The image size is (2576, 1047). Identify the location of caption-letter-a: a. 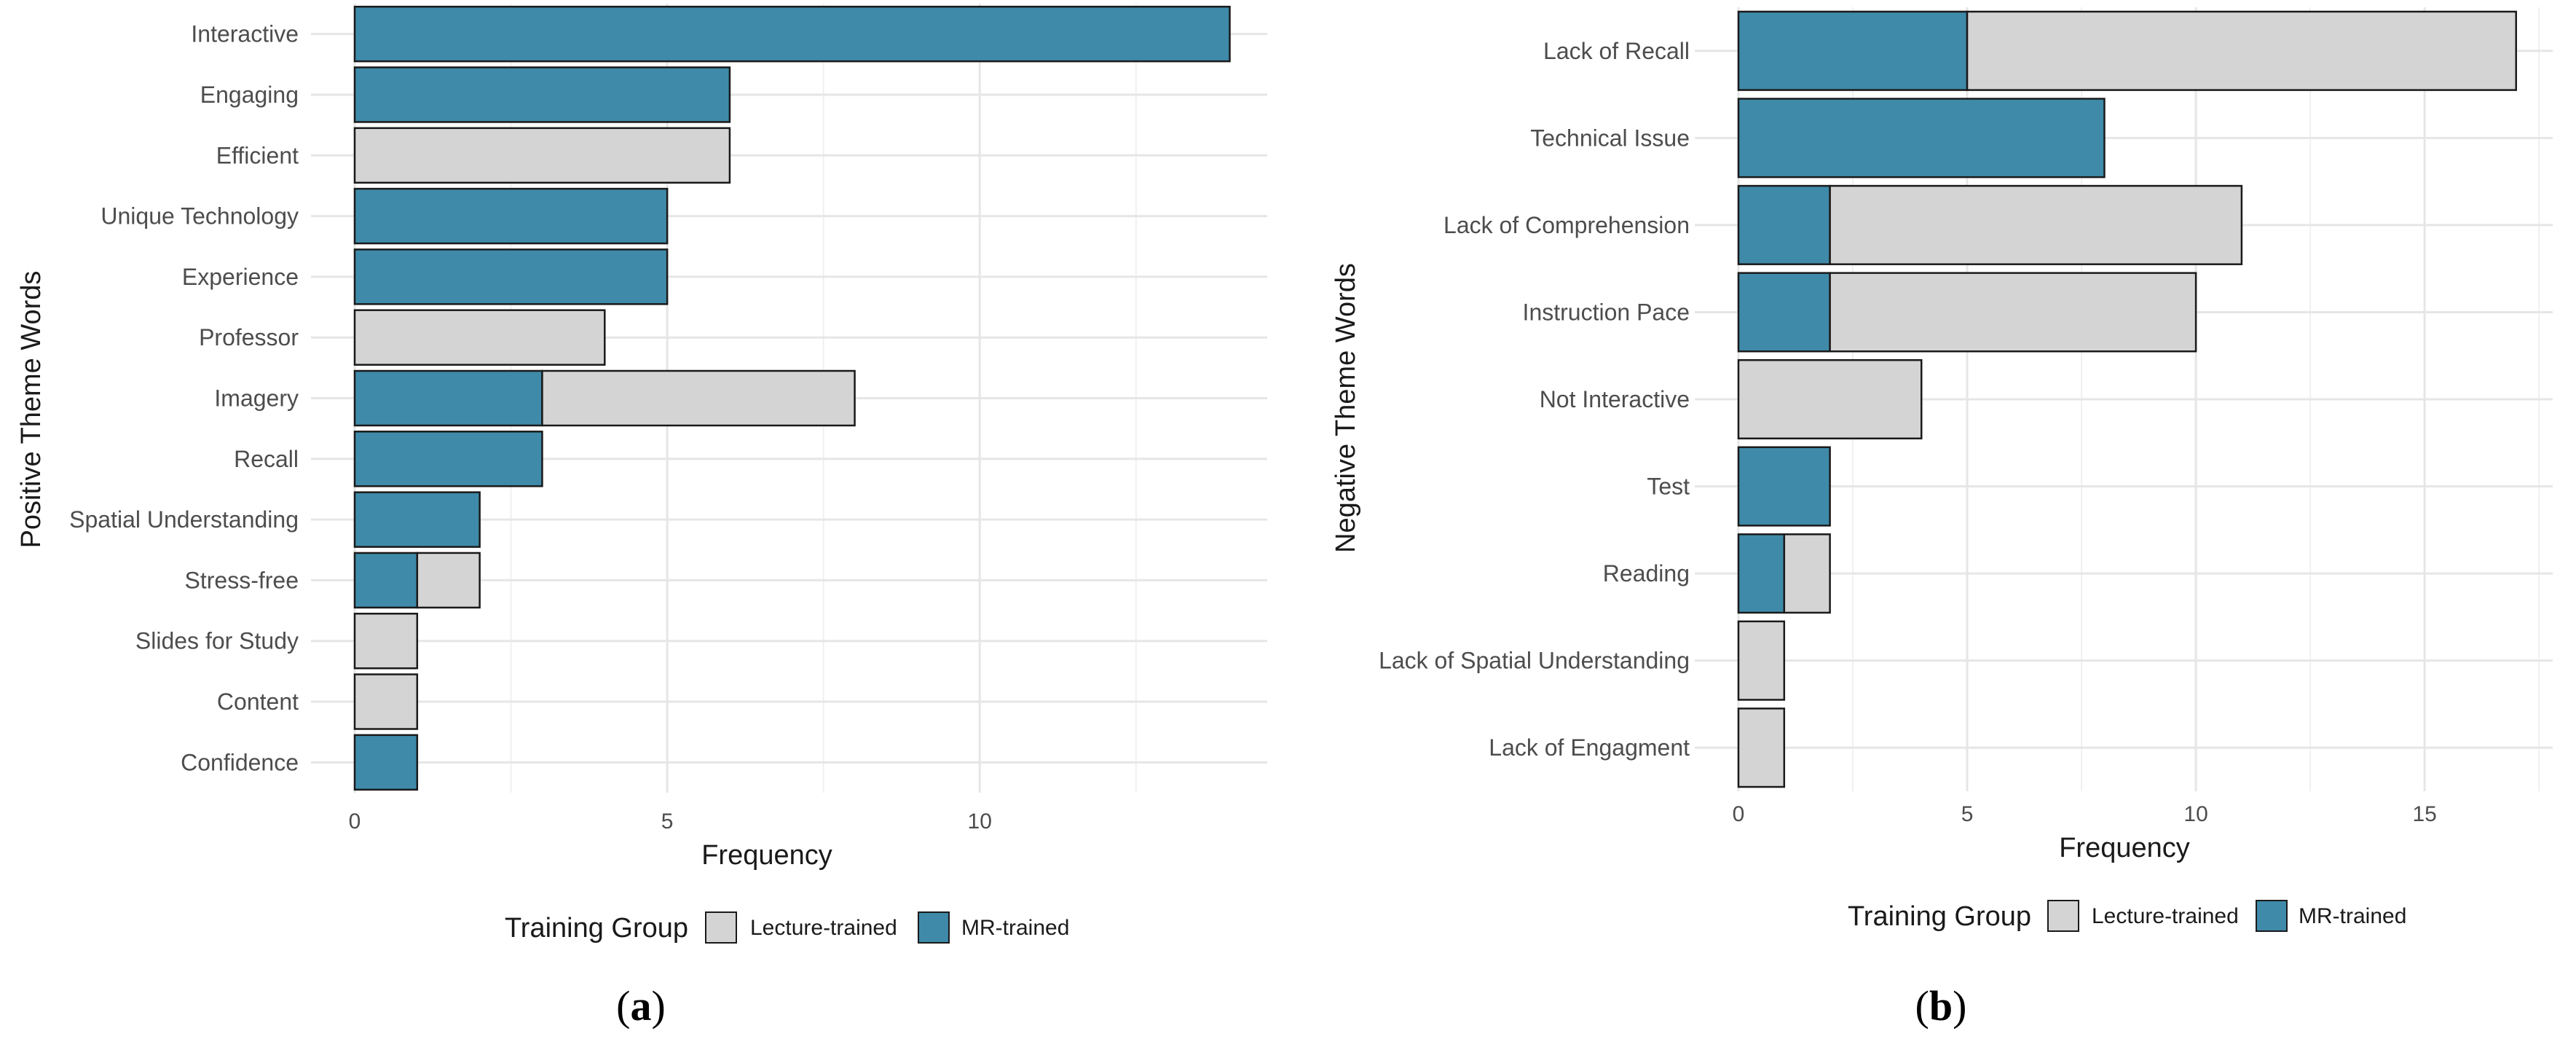
(641, 1006).